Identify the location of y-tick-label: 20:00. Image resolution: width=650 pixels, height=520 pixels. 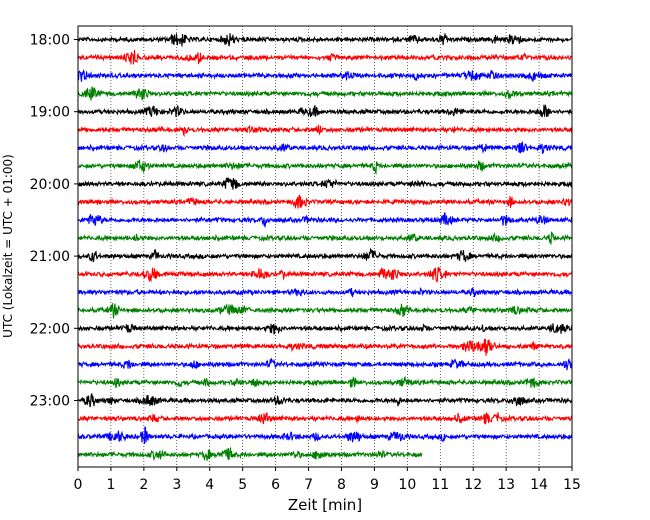
(50, 185).